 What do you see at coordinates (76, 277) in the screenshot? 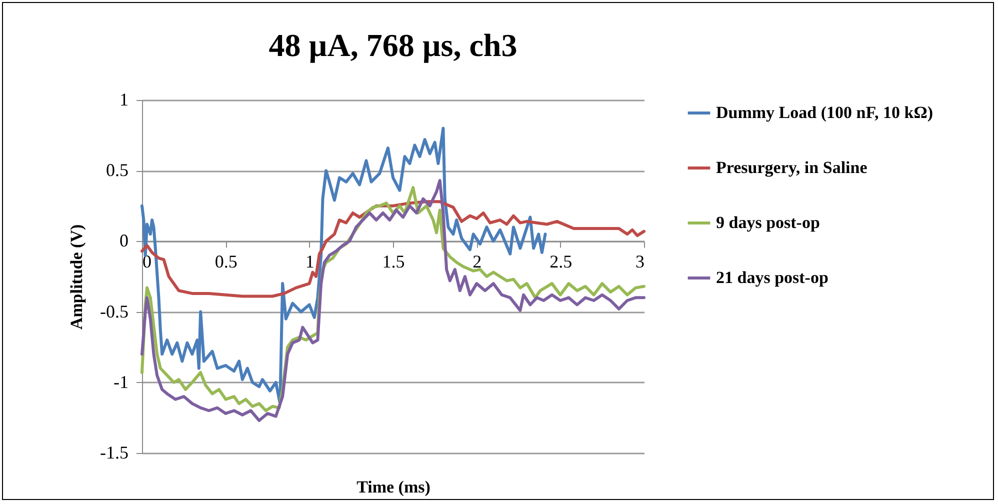
I see `y-axis-title: Amplitude (V)` at bounding box center [76, 277].